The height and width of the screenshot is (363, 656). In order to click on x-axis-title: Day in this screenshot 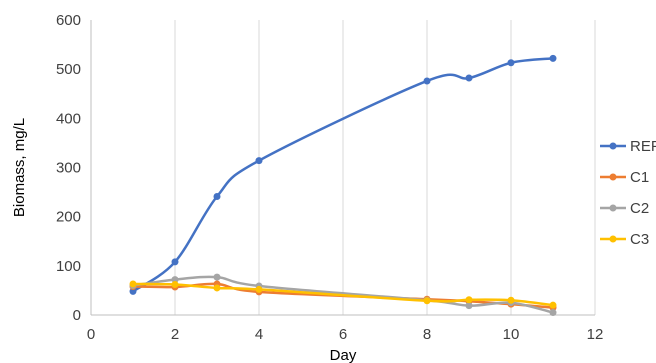, I will do `click(343, 355)`.